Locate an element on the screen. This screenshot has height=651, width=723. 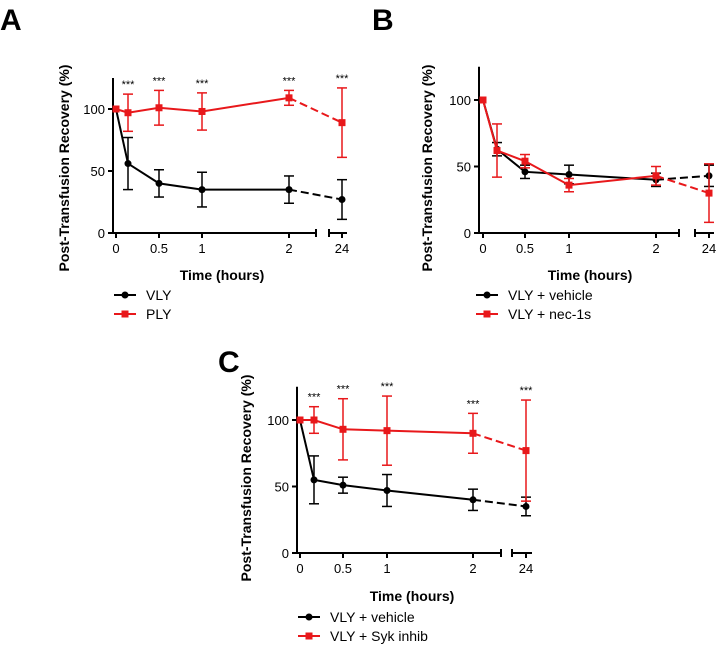
y-tick-label-a: 100 is located at coordinates (94, 109).